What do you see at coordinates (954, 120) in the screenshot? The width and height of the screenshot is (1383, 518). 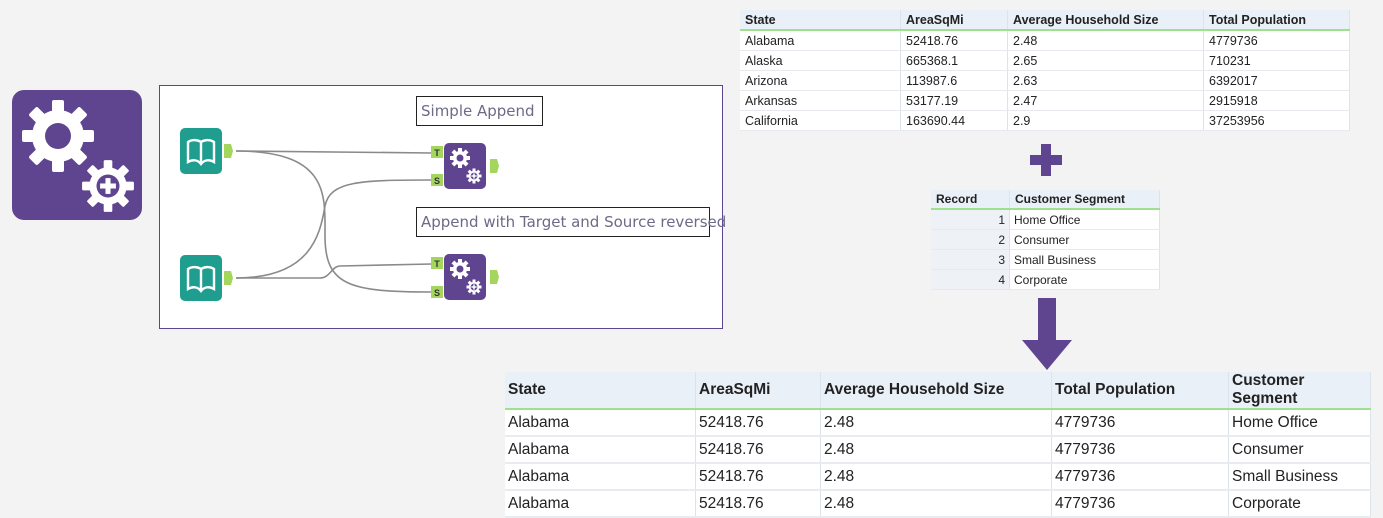 I see `table-cell: 163690.44` at bounding box center [954, 120].